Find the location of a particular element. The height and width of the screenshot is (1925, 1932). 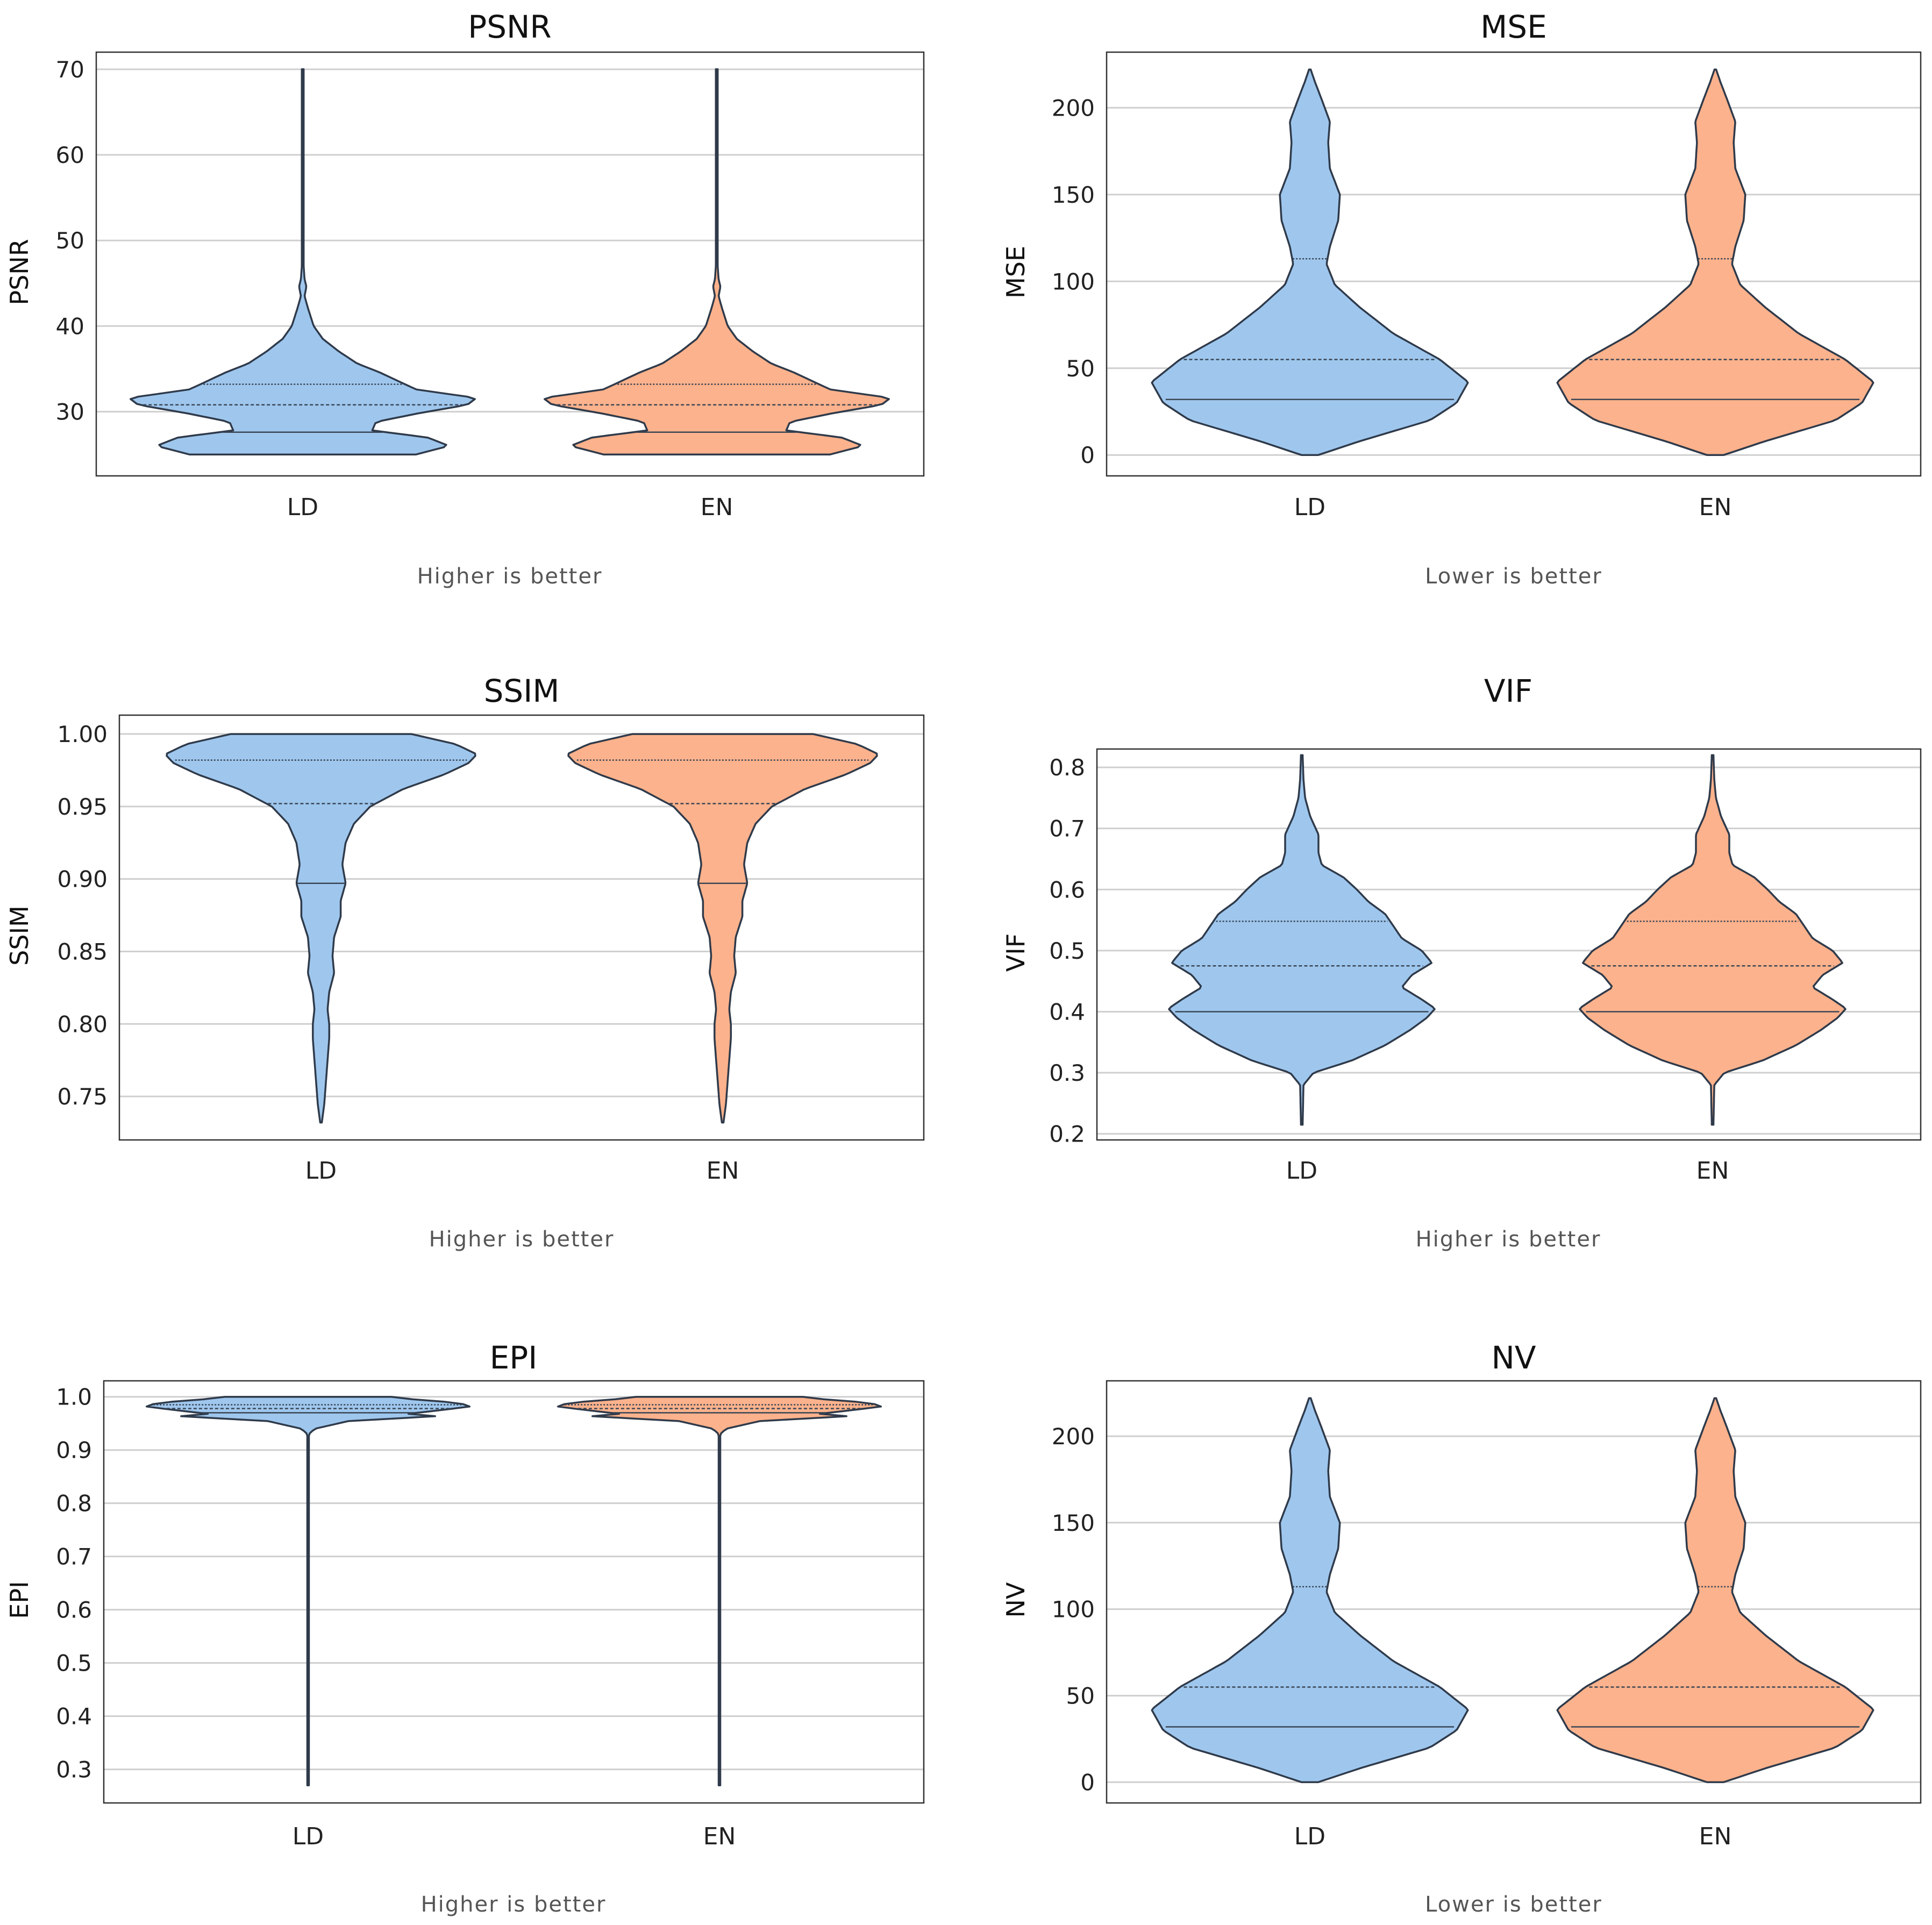

chart-title: SSIM is located at coordinates (522, 691).